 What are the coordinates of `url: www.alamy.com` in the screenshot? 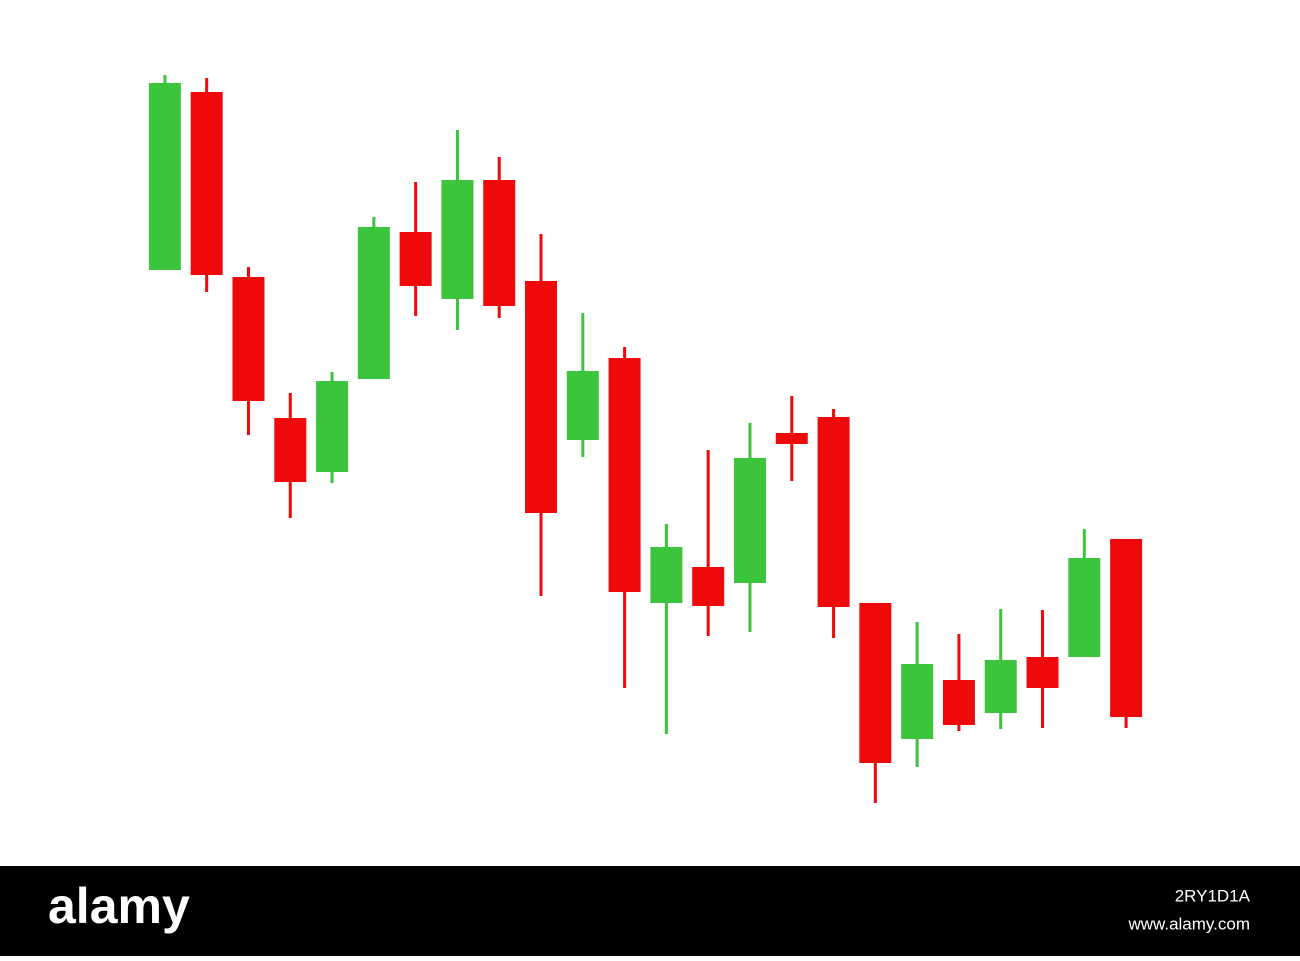 It's located at (1188, 923).